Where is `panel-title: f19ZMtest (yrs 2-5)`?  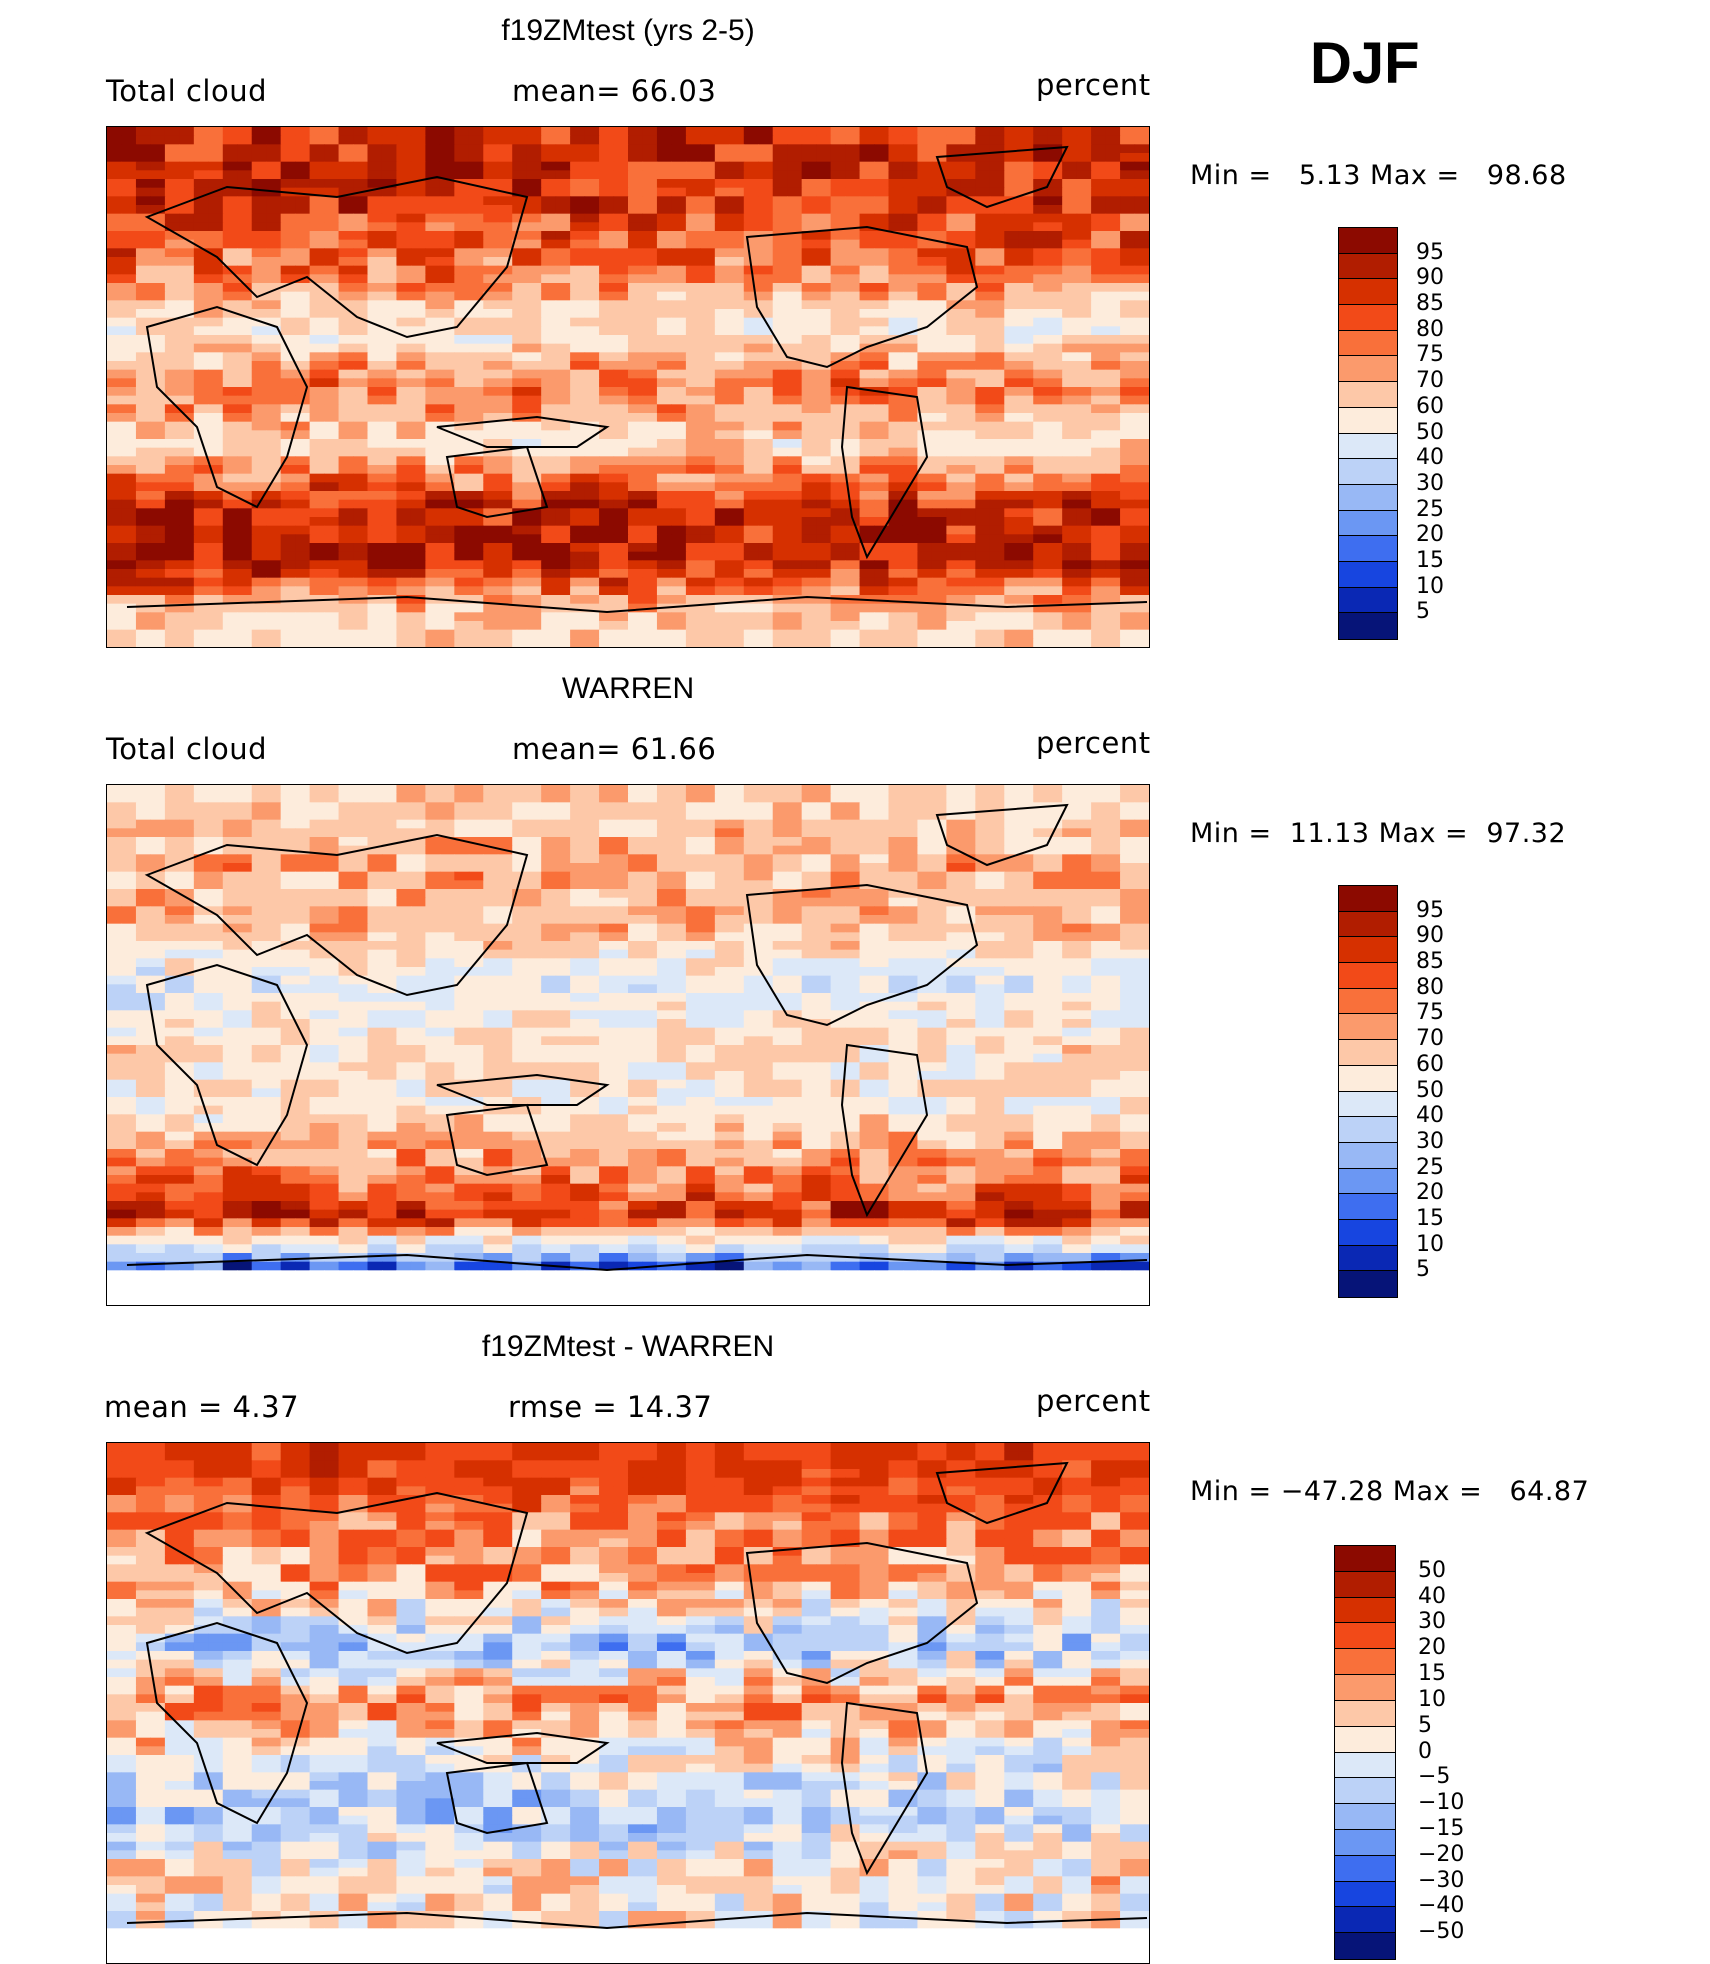
panel-title: f19ZMtest (yrs 2-5) is located at coordinates (627, 31).